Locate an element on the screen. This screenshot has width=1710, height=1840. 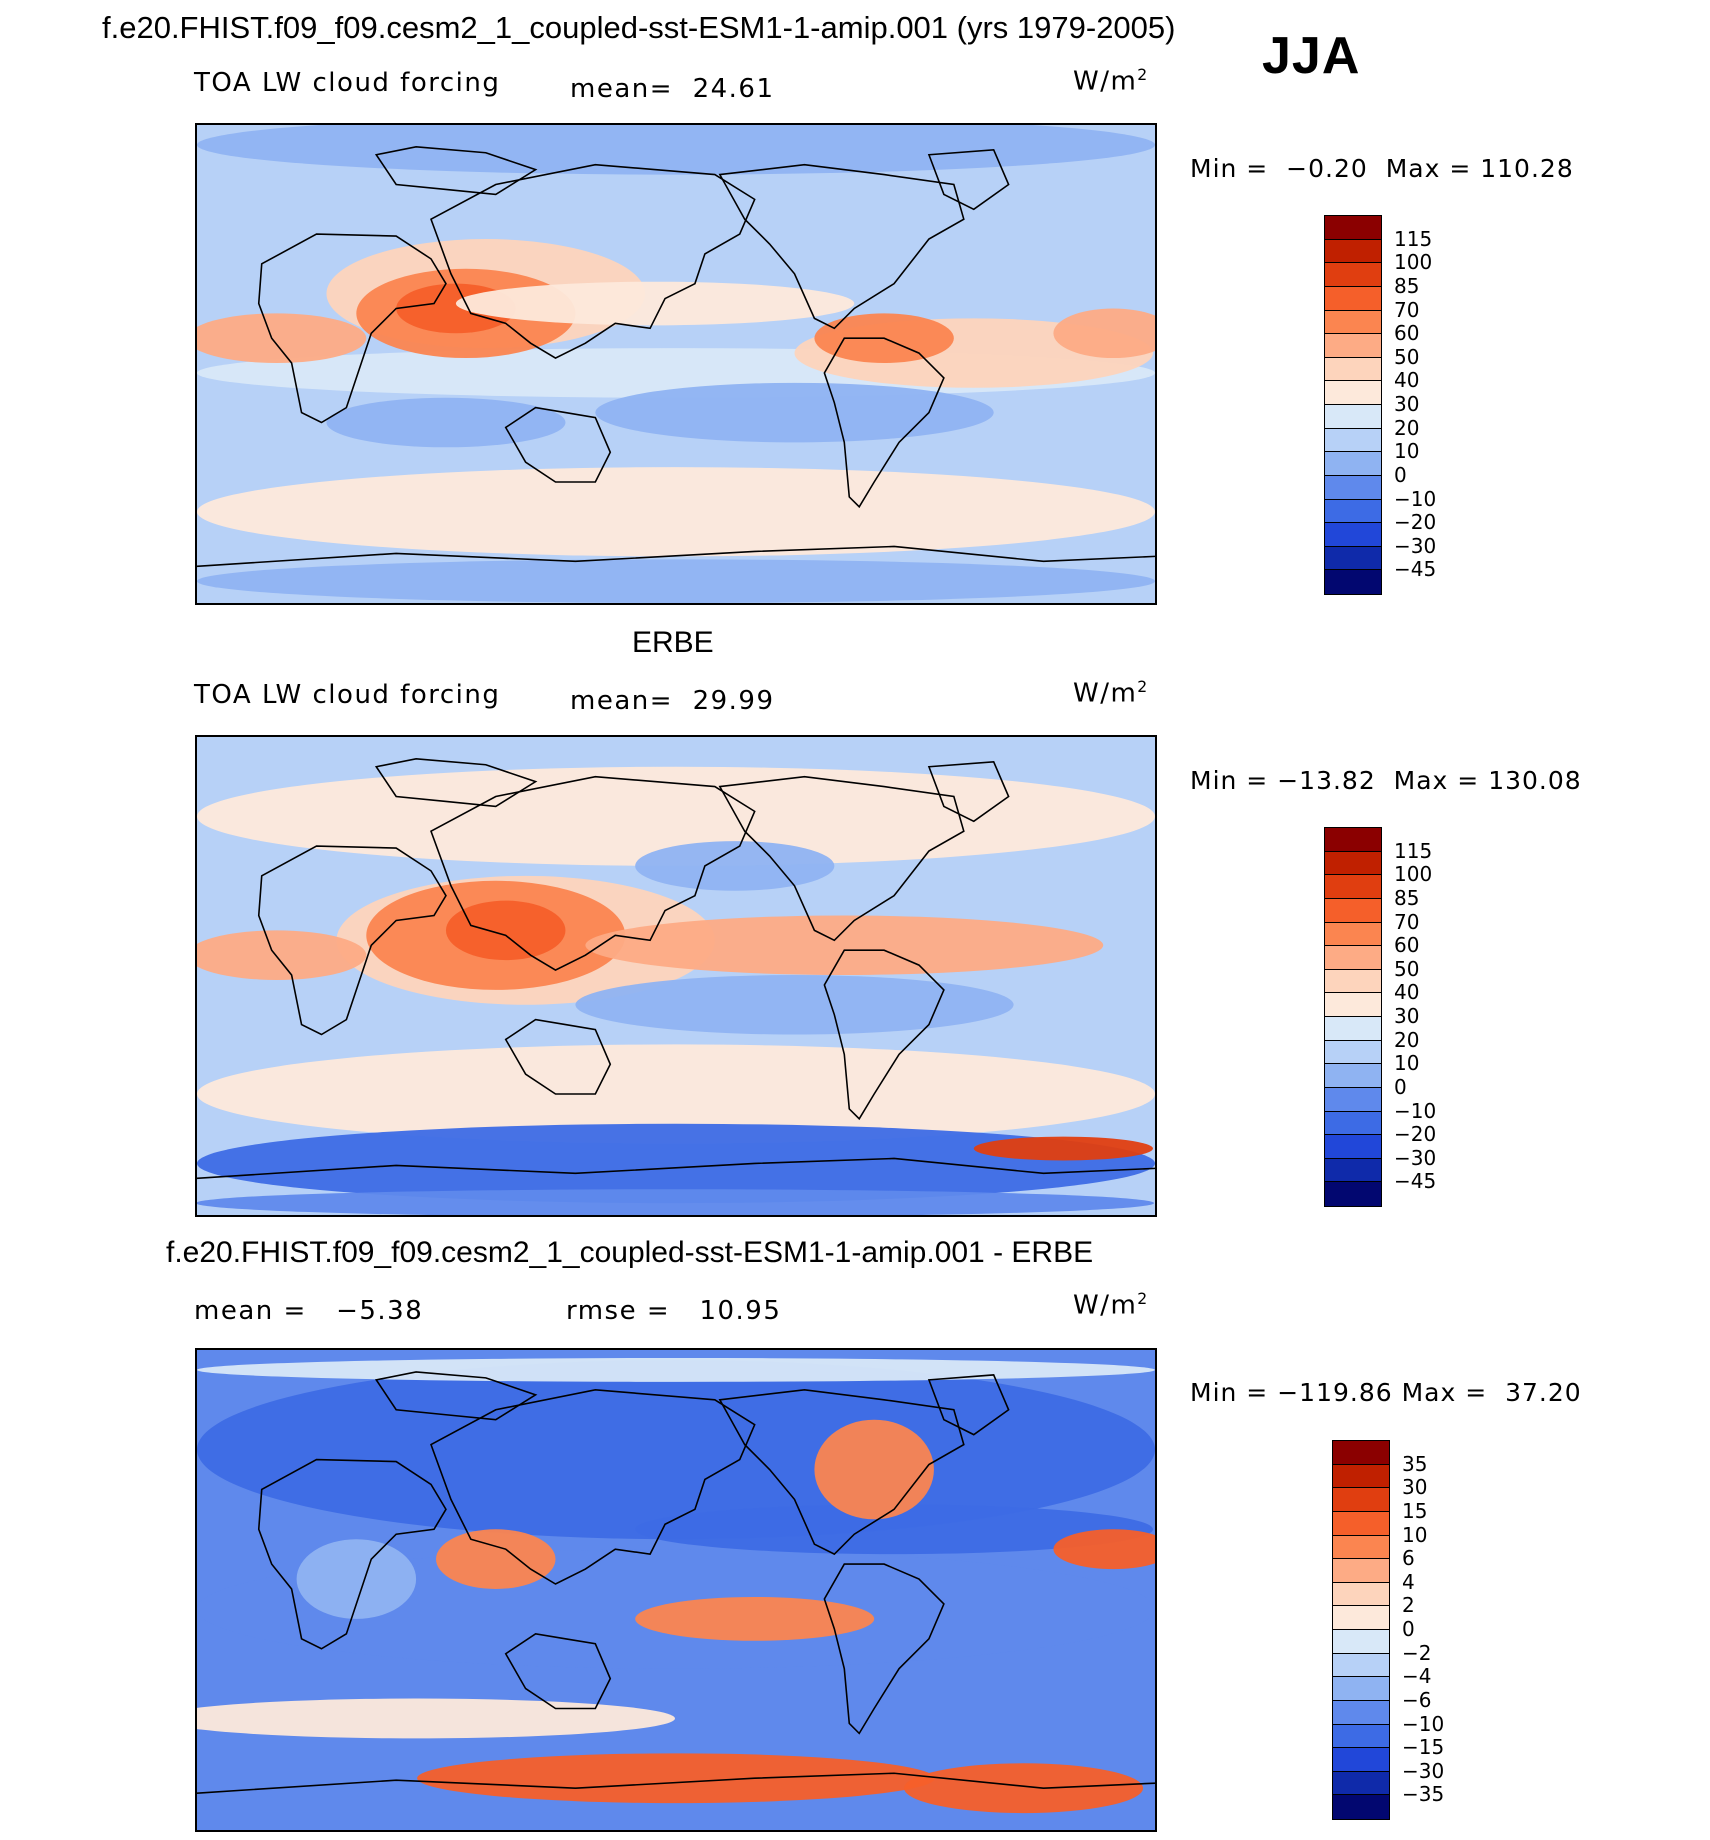
panel1-max-text: Max = is located at coordinates (1428, 168).